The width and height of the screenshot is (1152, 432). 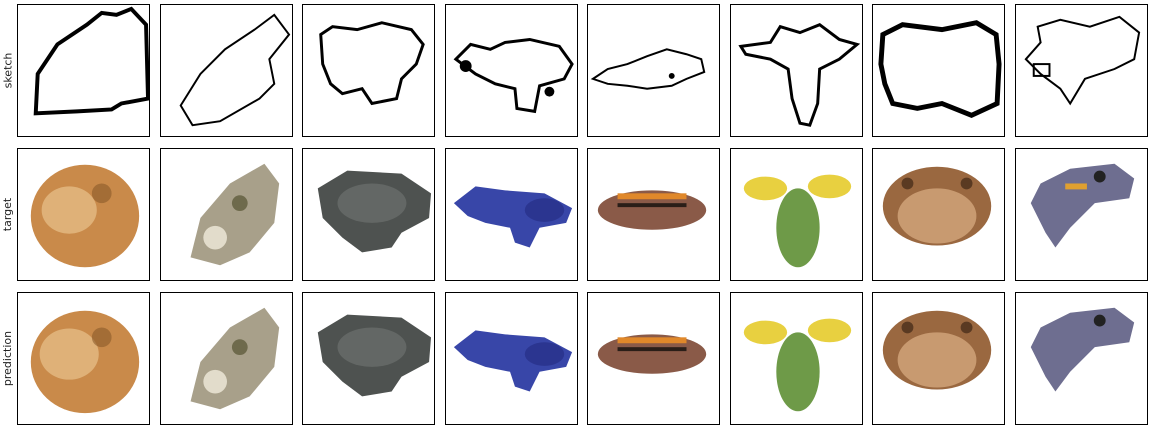 I want to click on row-label-prediction: prediction, so click(x=8, y=358).